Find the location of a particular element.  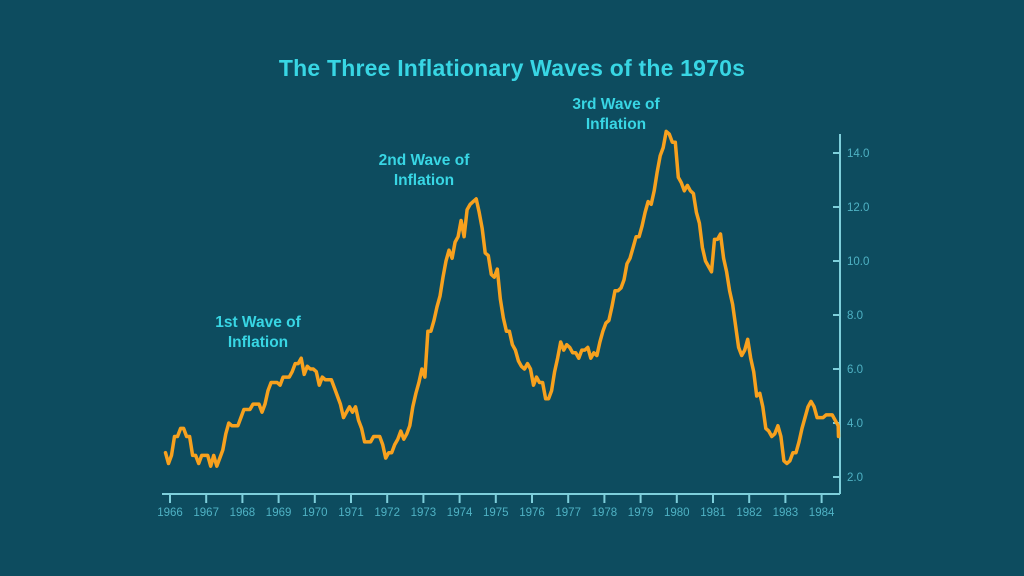

x-tick-label: 1976 is located at coordinates (532, 513).